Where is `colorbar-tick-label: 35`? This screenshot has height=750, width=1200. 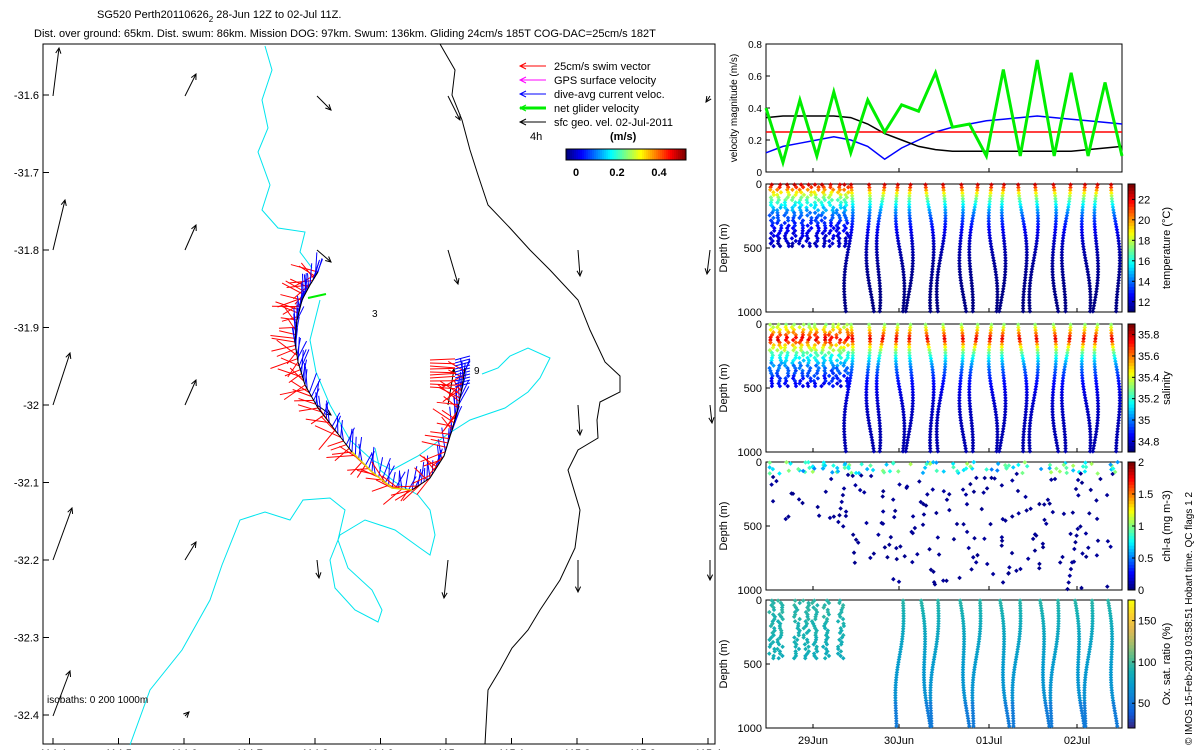 colorbar-tick-label: 35 is located at coordinates (1144, 421).